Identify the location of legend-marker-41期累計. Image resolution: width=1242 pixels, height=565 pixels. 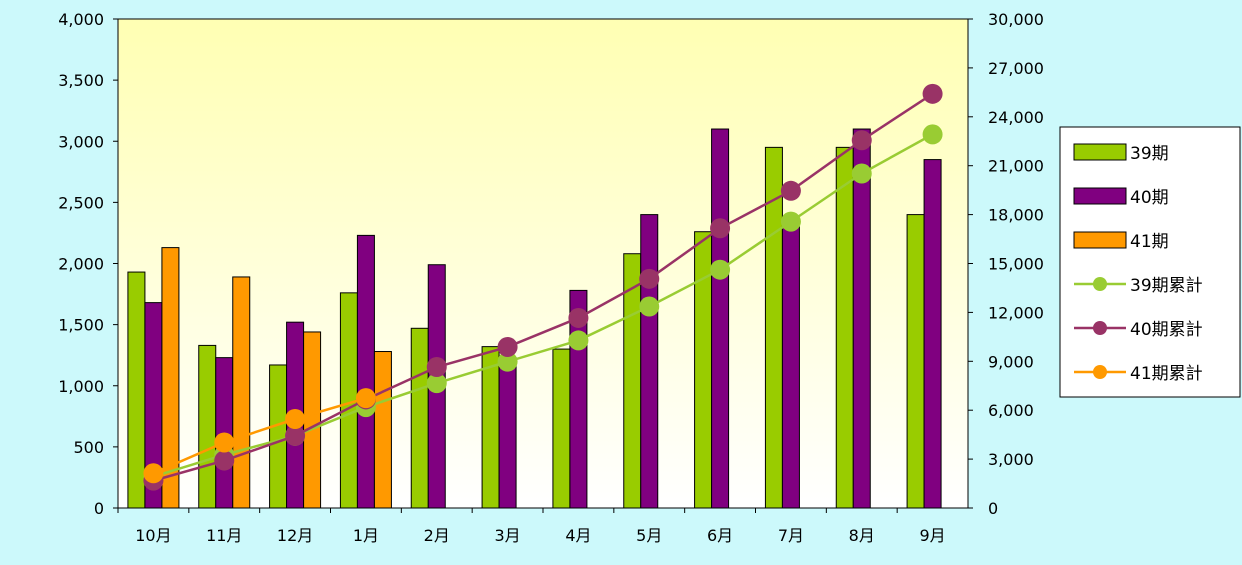
(1100, 372).